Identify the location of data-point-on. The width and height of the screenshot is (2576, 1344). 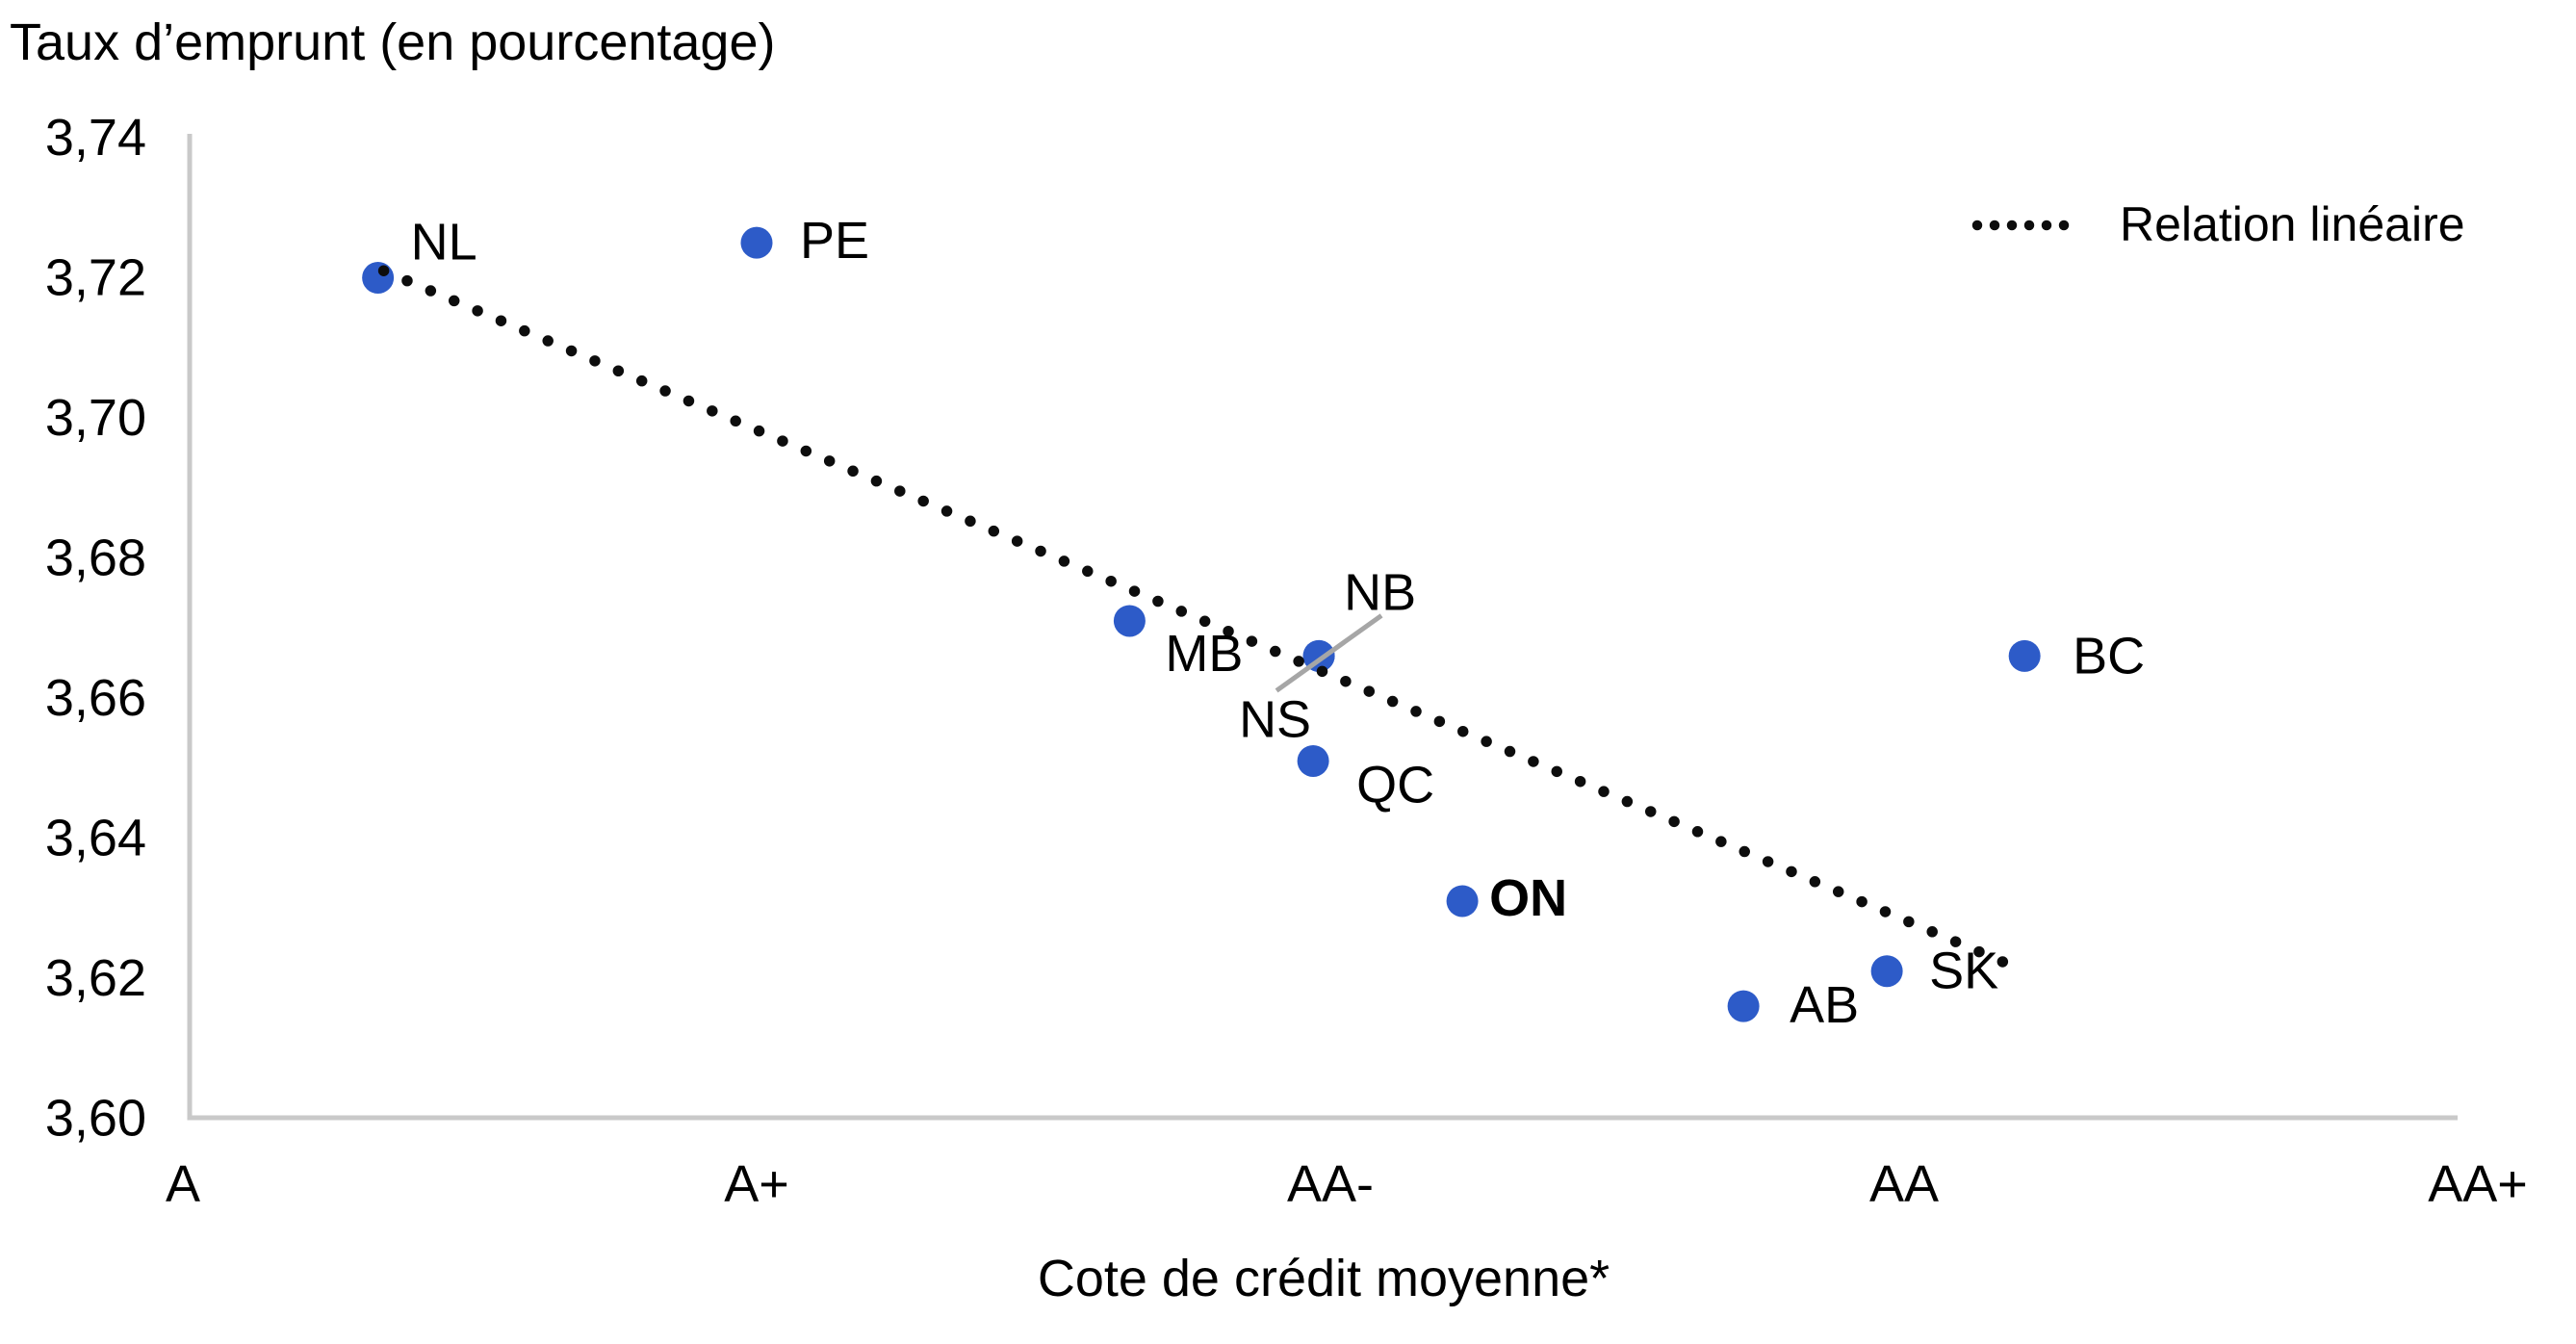
(1463, 901).